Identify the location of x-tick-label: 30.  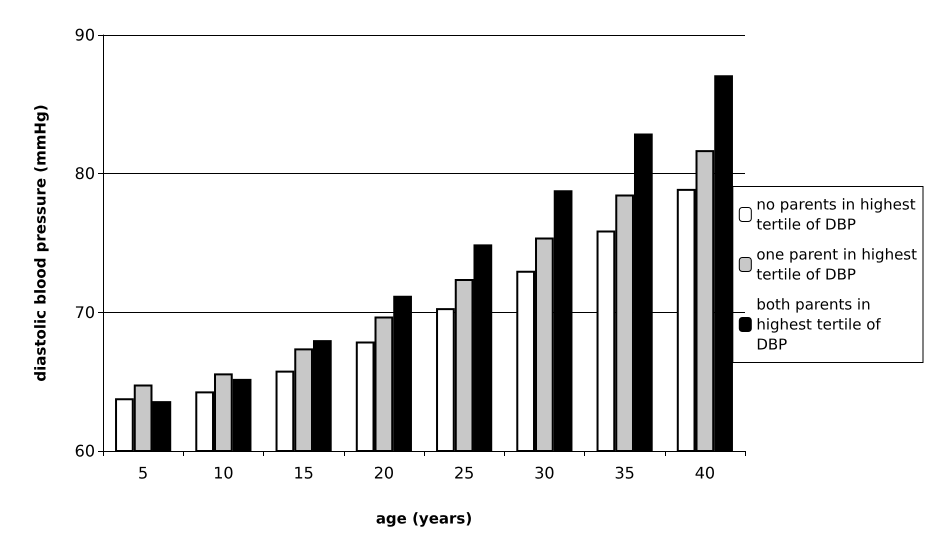
(544, 473).